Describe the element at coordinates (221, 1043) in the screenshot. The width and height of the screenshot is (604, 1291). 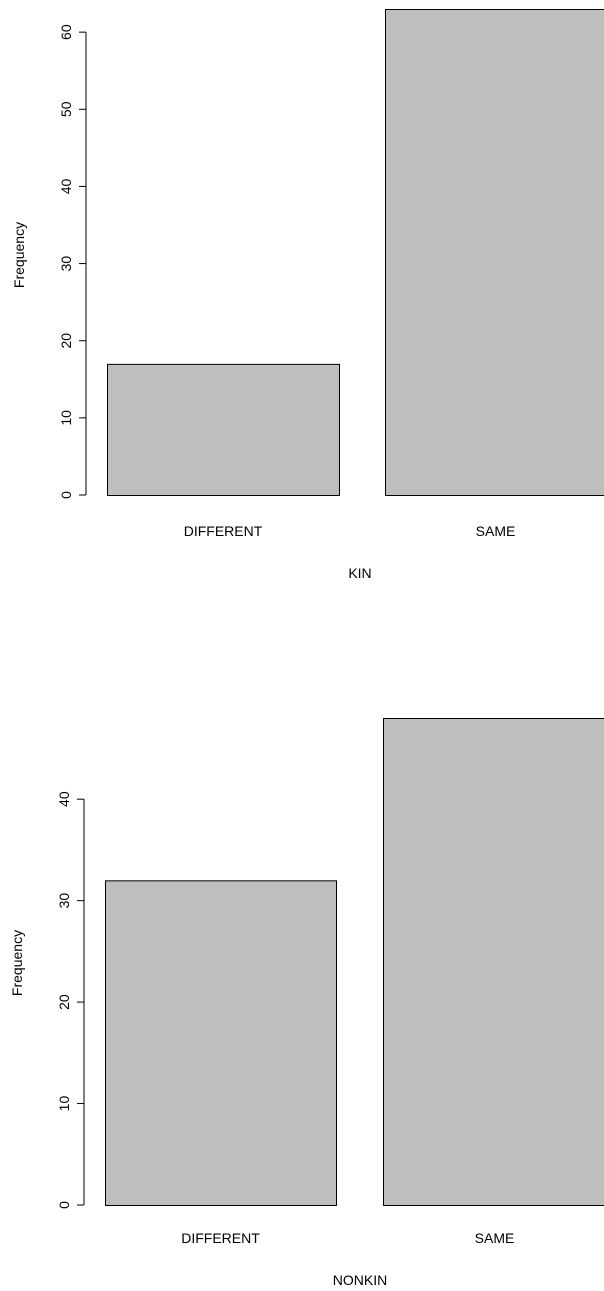
I see `nonkin-bar-different` at that location.